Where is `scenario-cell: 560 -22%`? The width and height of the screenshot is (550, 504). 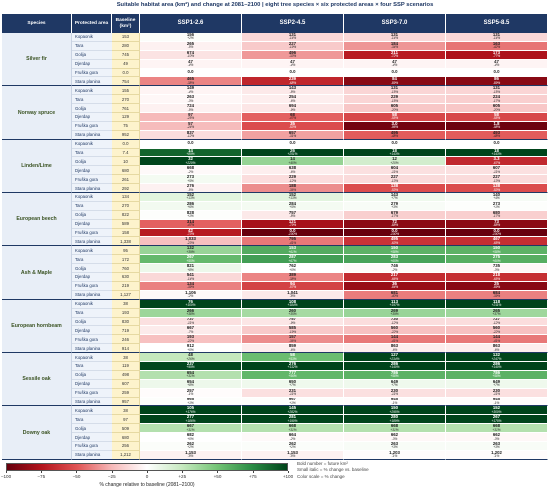
scenario-cell: 560 -22% is located at coordinates (497, 331).